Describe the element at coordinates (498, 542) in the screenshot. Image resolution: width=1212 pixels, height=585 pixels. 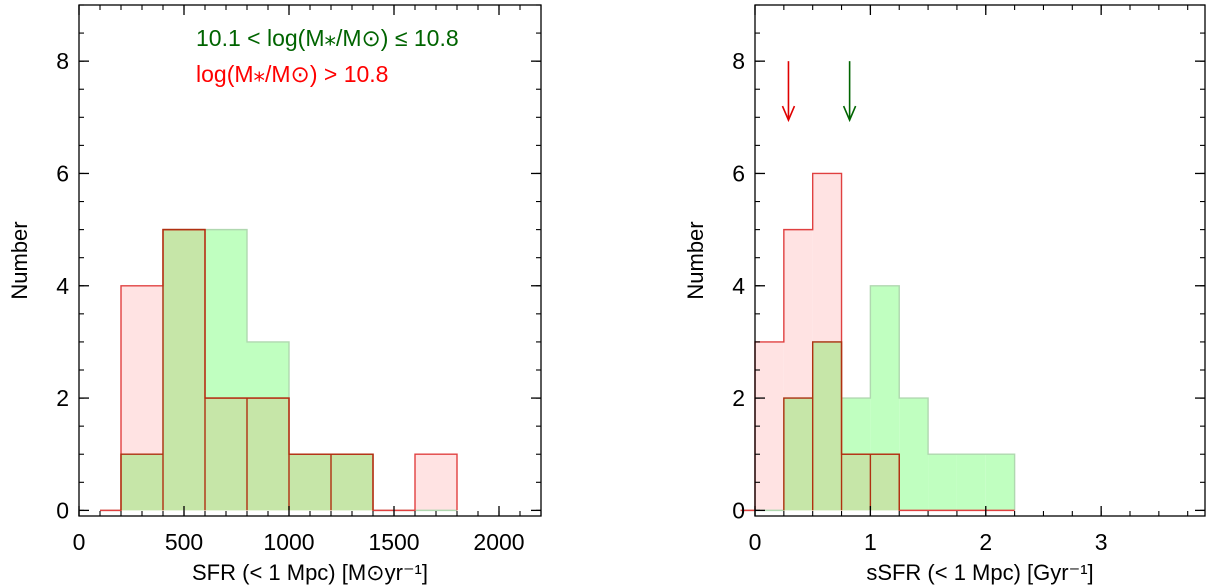
I see `x-tick-label: 2000` at that location.